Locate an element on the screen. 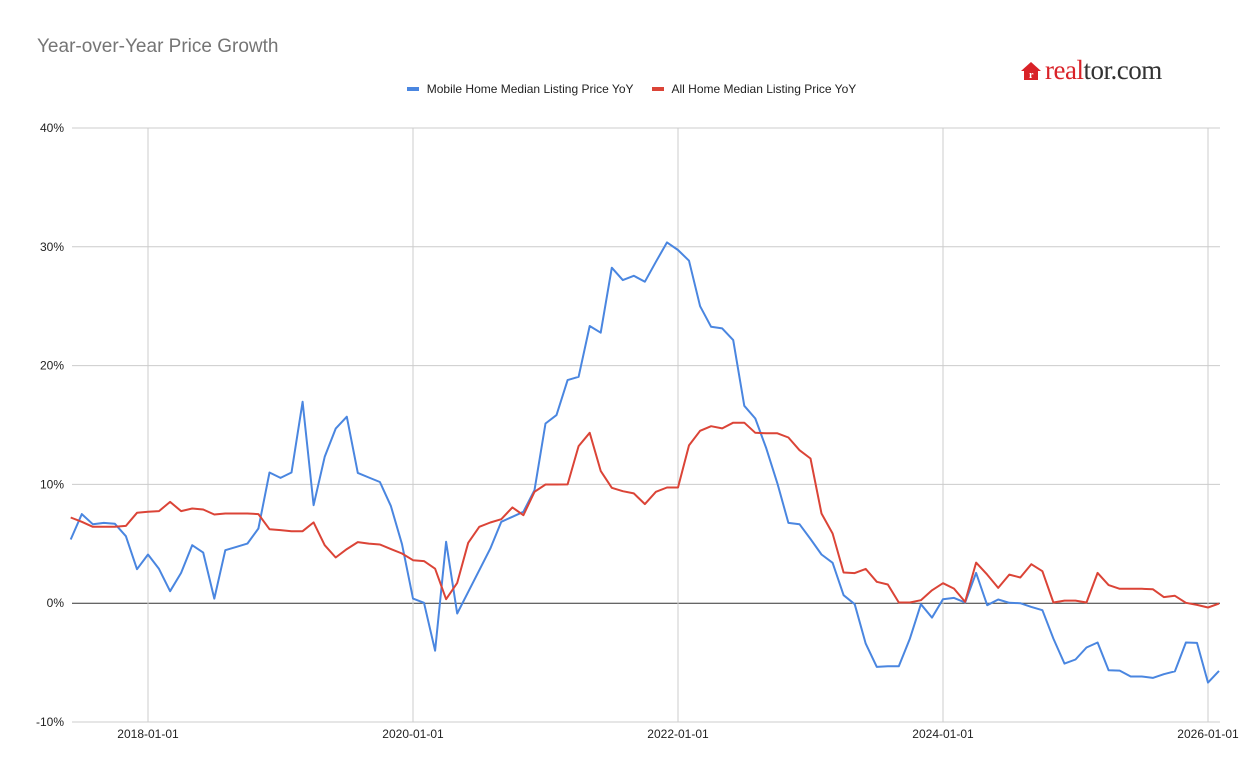 The height and width of the screenshot is (777, 1255). legend-item-all: All Home Median Listing Price YoY is located at coordinates (754, 89).